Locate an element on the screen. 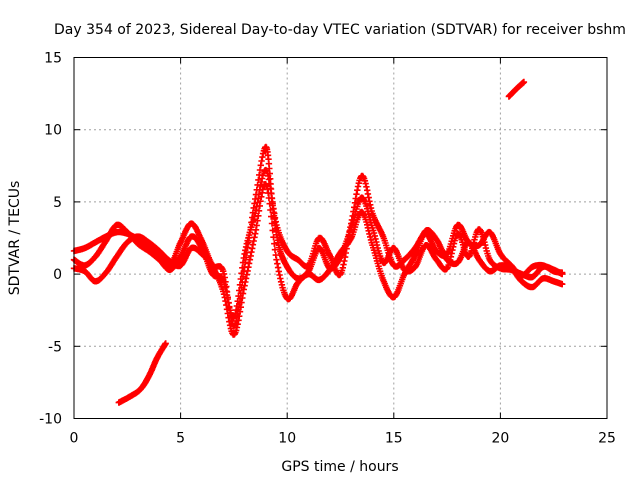 This screenshot has height=480, width=640. series-track-e is located at coordinates (516, 89).